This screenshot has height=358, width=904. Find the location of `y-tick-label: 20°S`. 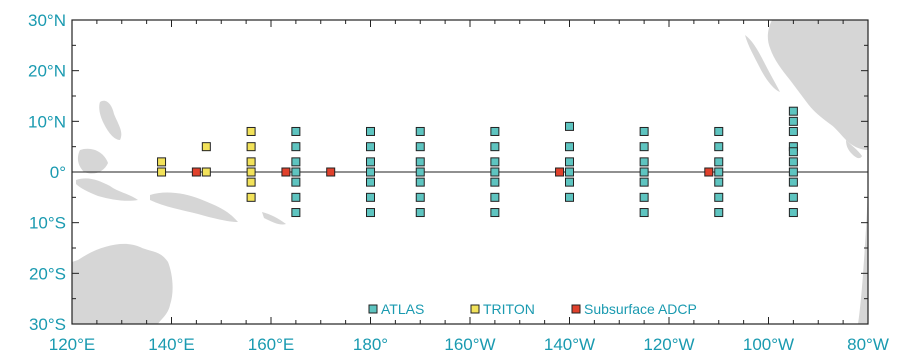

y-tick-label: 20°S is located at coordinates (47, 273).